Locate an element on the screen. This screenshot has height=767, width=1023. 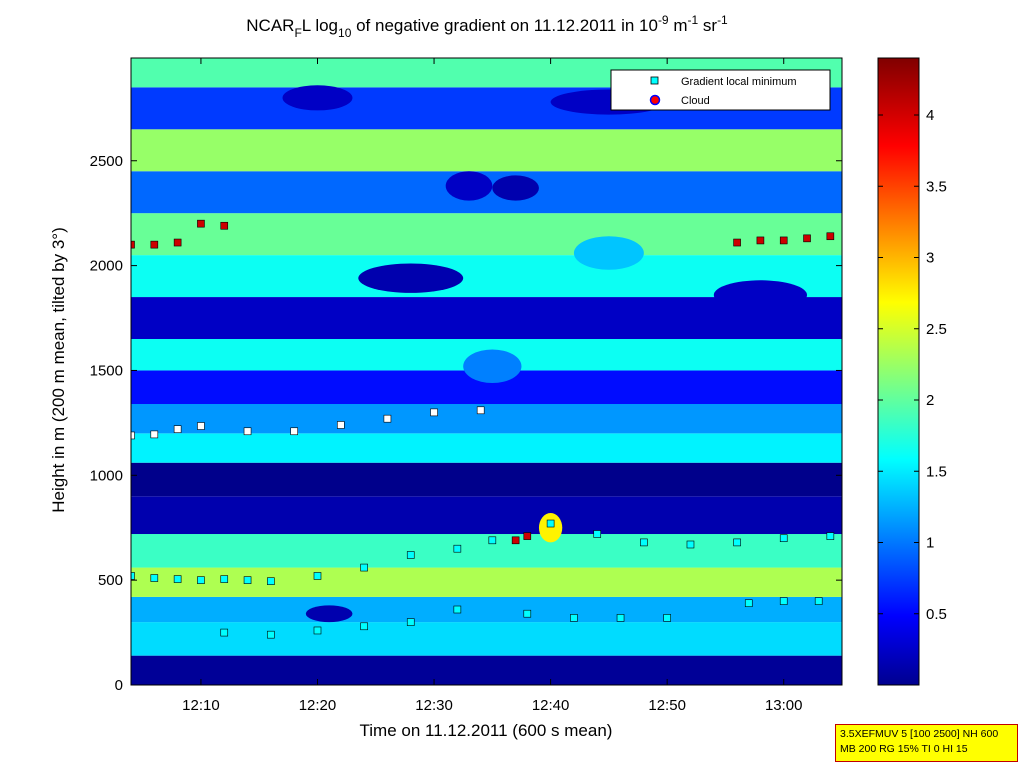
legend-label-gradient-min: Gradient local minimum is located at coordinates (739, 82).